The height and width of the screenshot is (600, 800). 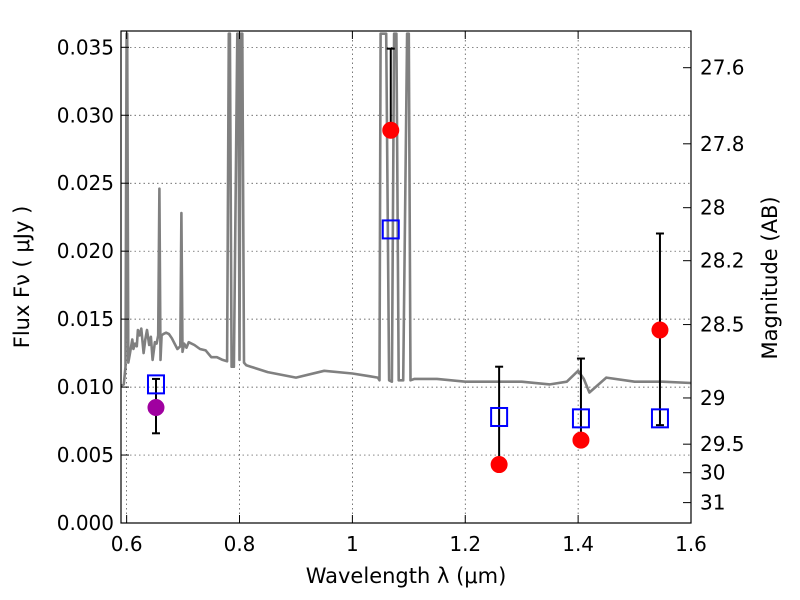 What do you see at coordinates (85, 387) in the screenshot?
I see `y-tick-label: 0.010` at bounding box center [85, 387].